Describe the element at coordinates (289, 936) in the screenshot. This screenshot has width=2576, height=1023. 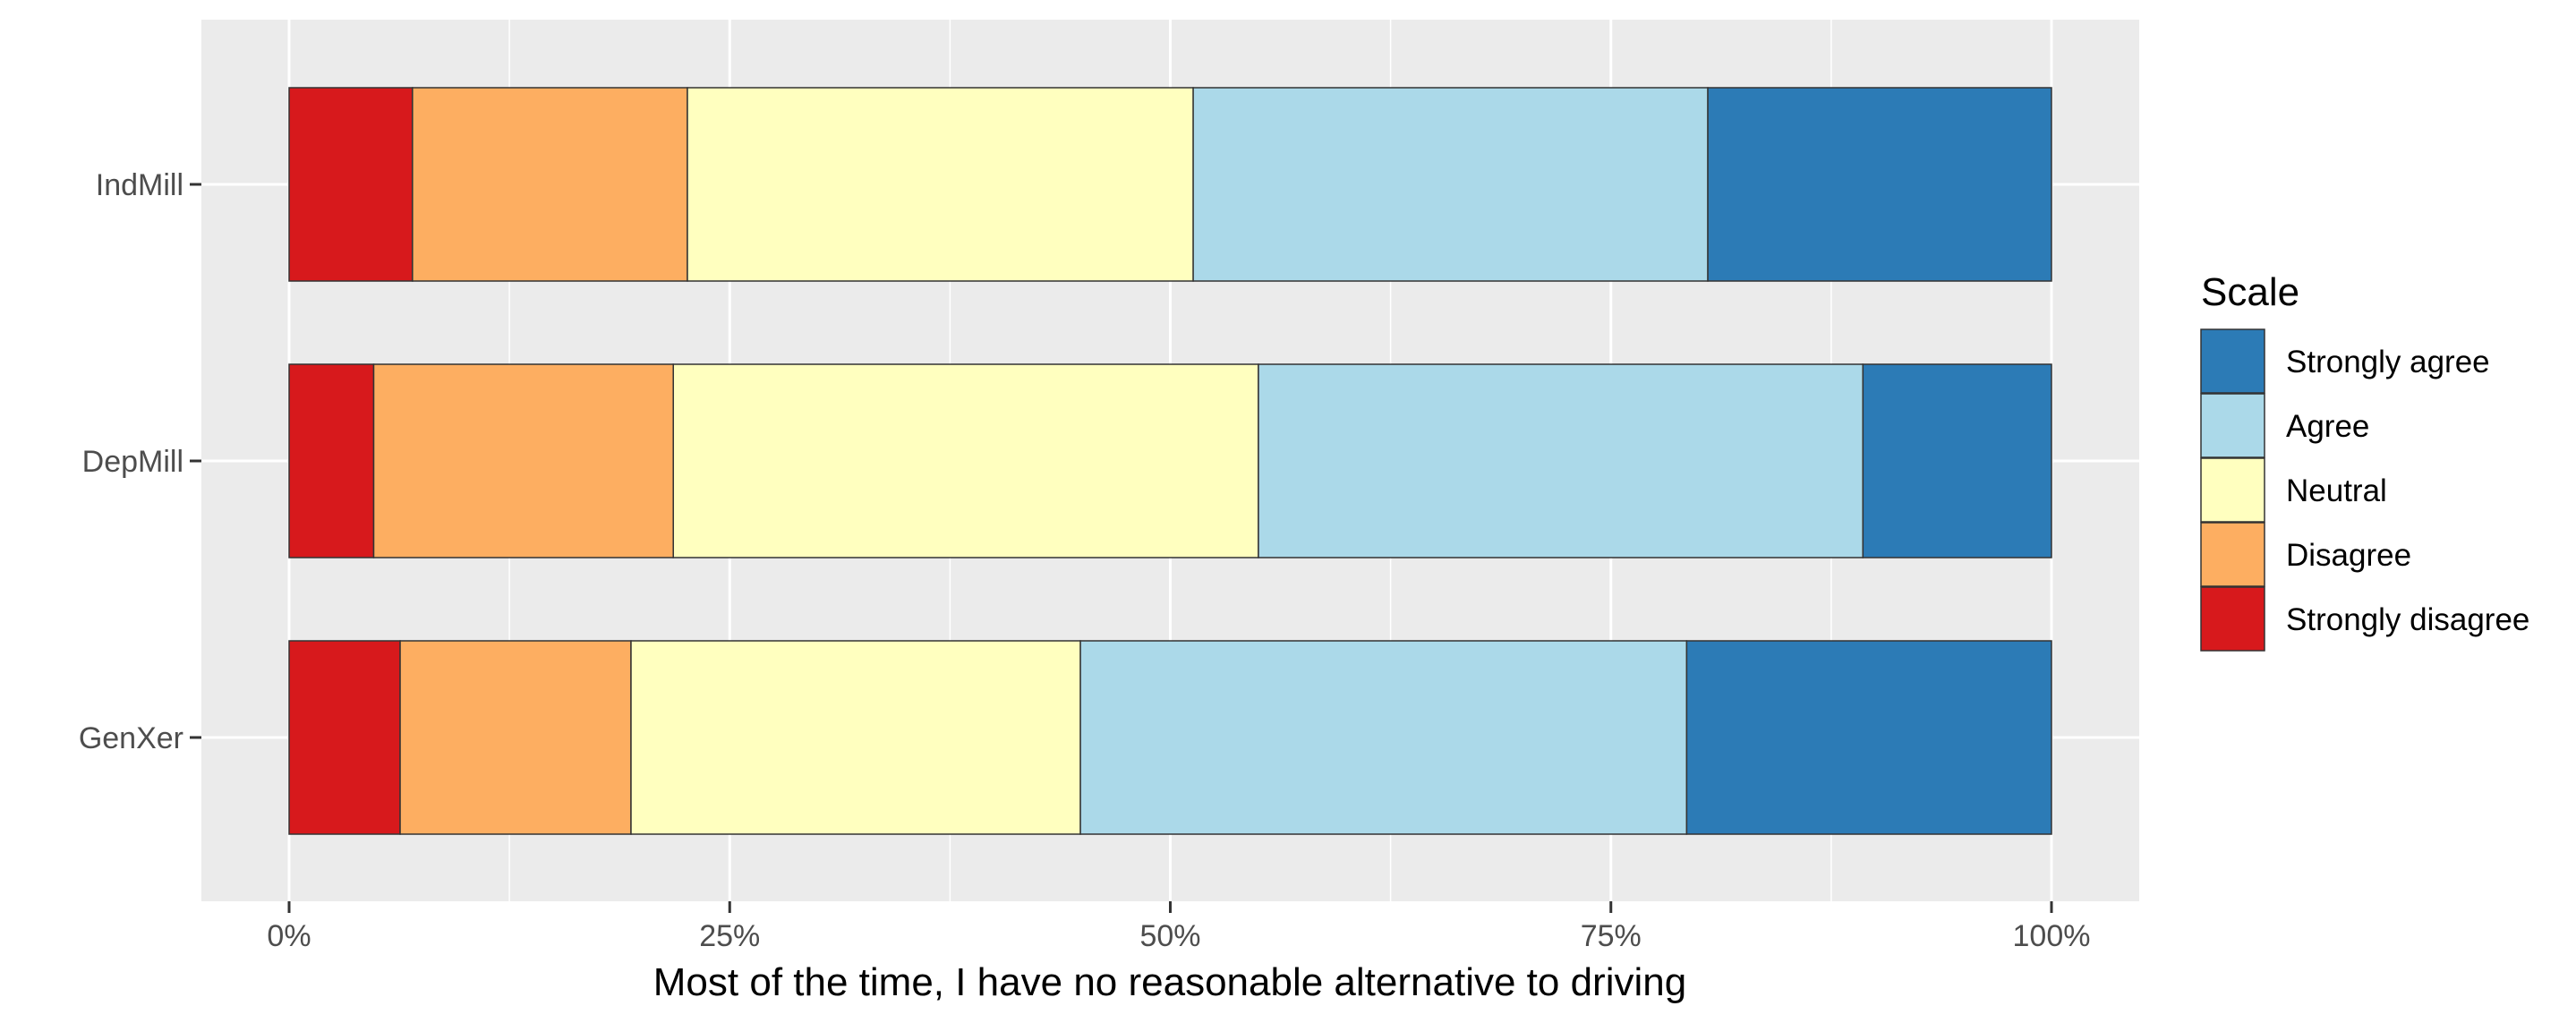
I see `x-tick-label: 0%` at that location.